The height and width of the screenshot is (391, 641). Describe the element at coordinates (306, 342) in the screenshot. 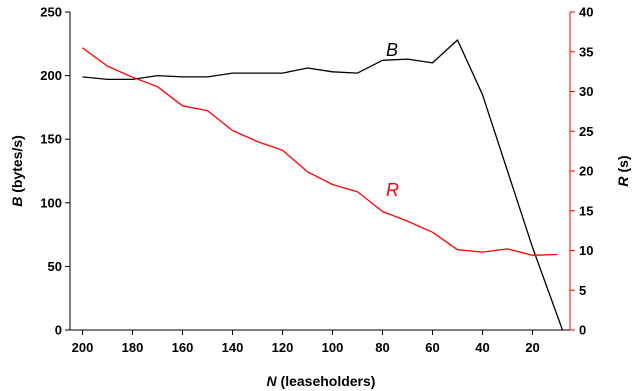

I see `x-axis-ticks: 200 180 160 140 120 100 80 60 40 20` at that location.